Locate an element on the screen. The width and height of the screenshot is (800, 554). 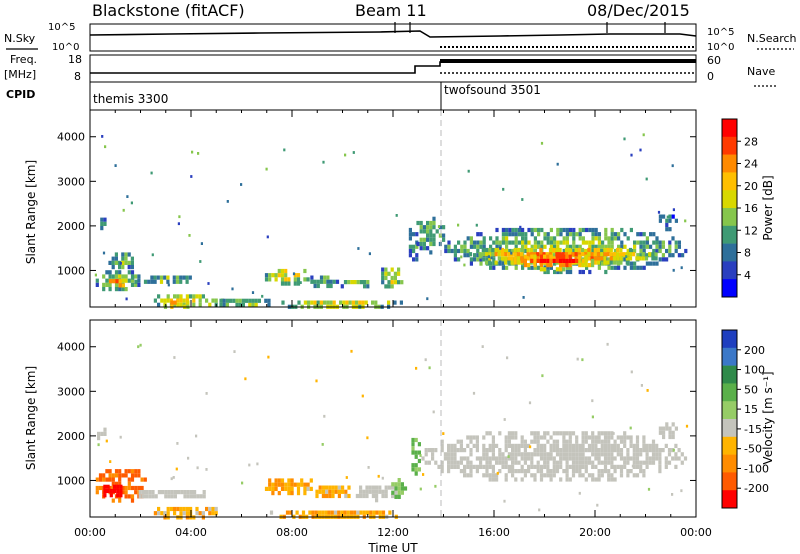
nsky-frame is located at coordinates (393, 37).